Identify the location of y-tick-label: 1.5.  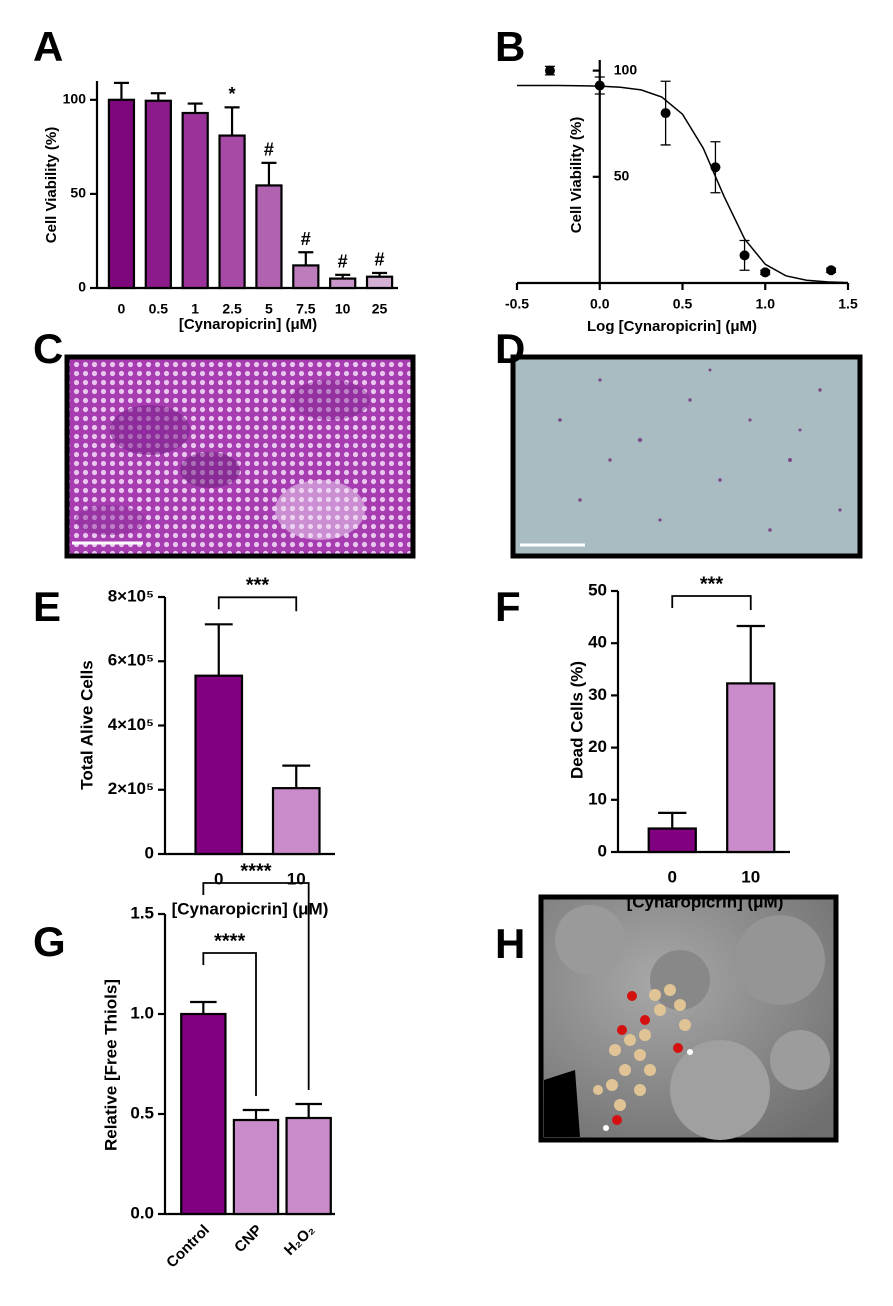
(142, 912).